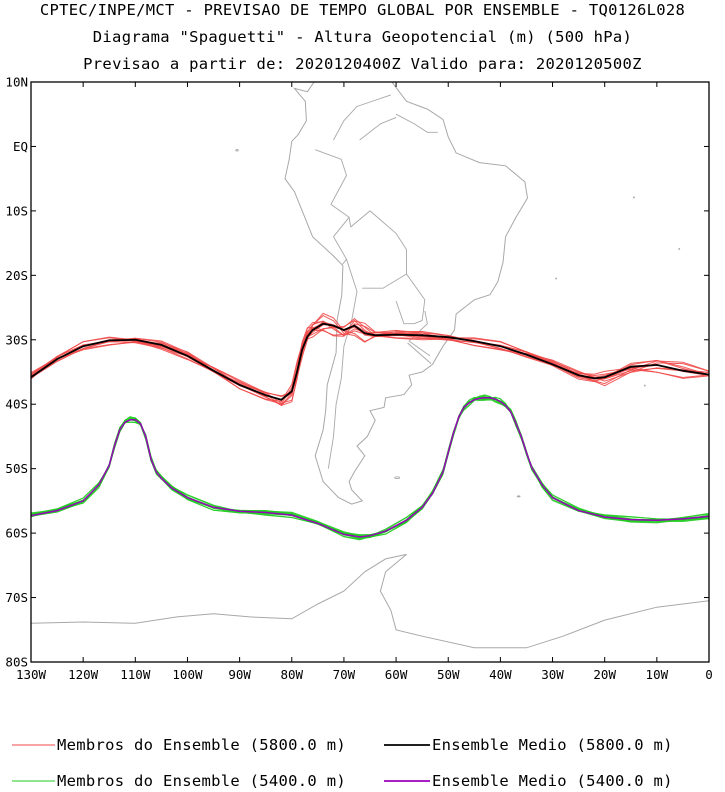 This screenshot has width=725, height=792. Describe the element at coordinates (83, 674) in the screenshot. I see `x-tick-label-1: 120W` at that location.